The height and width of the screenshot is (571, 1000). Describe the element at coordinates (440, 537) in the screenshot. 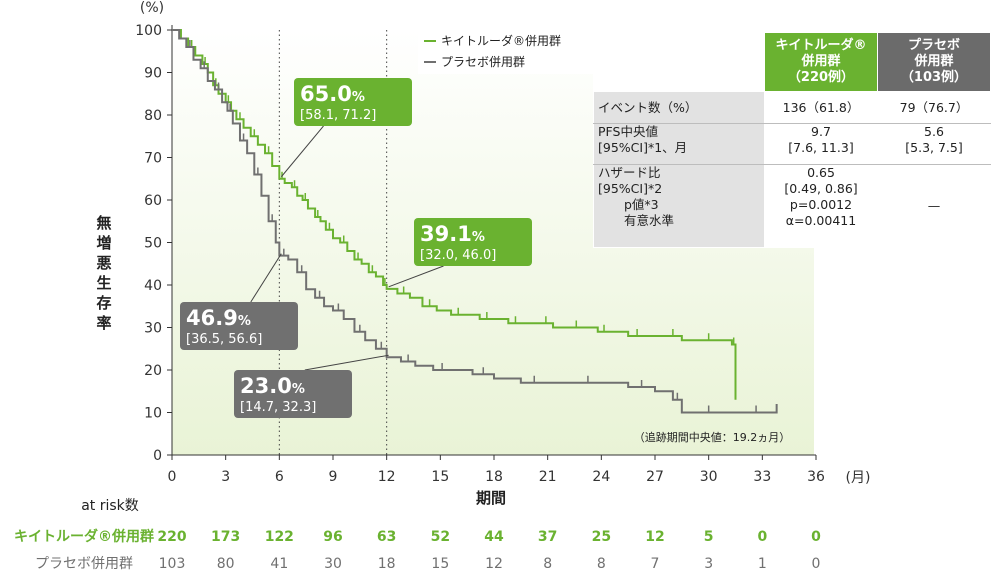

I see `at-risk-value: 52` at that location.